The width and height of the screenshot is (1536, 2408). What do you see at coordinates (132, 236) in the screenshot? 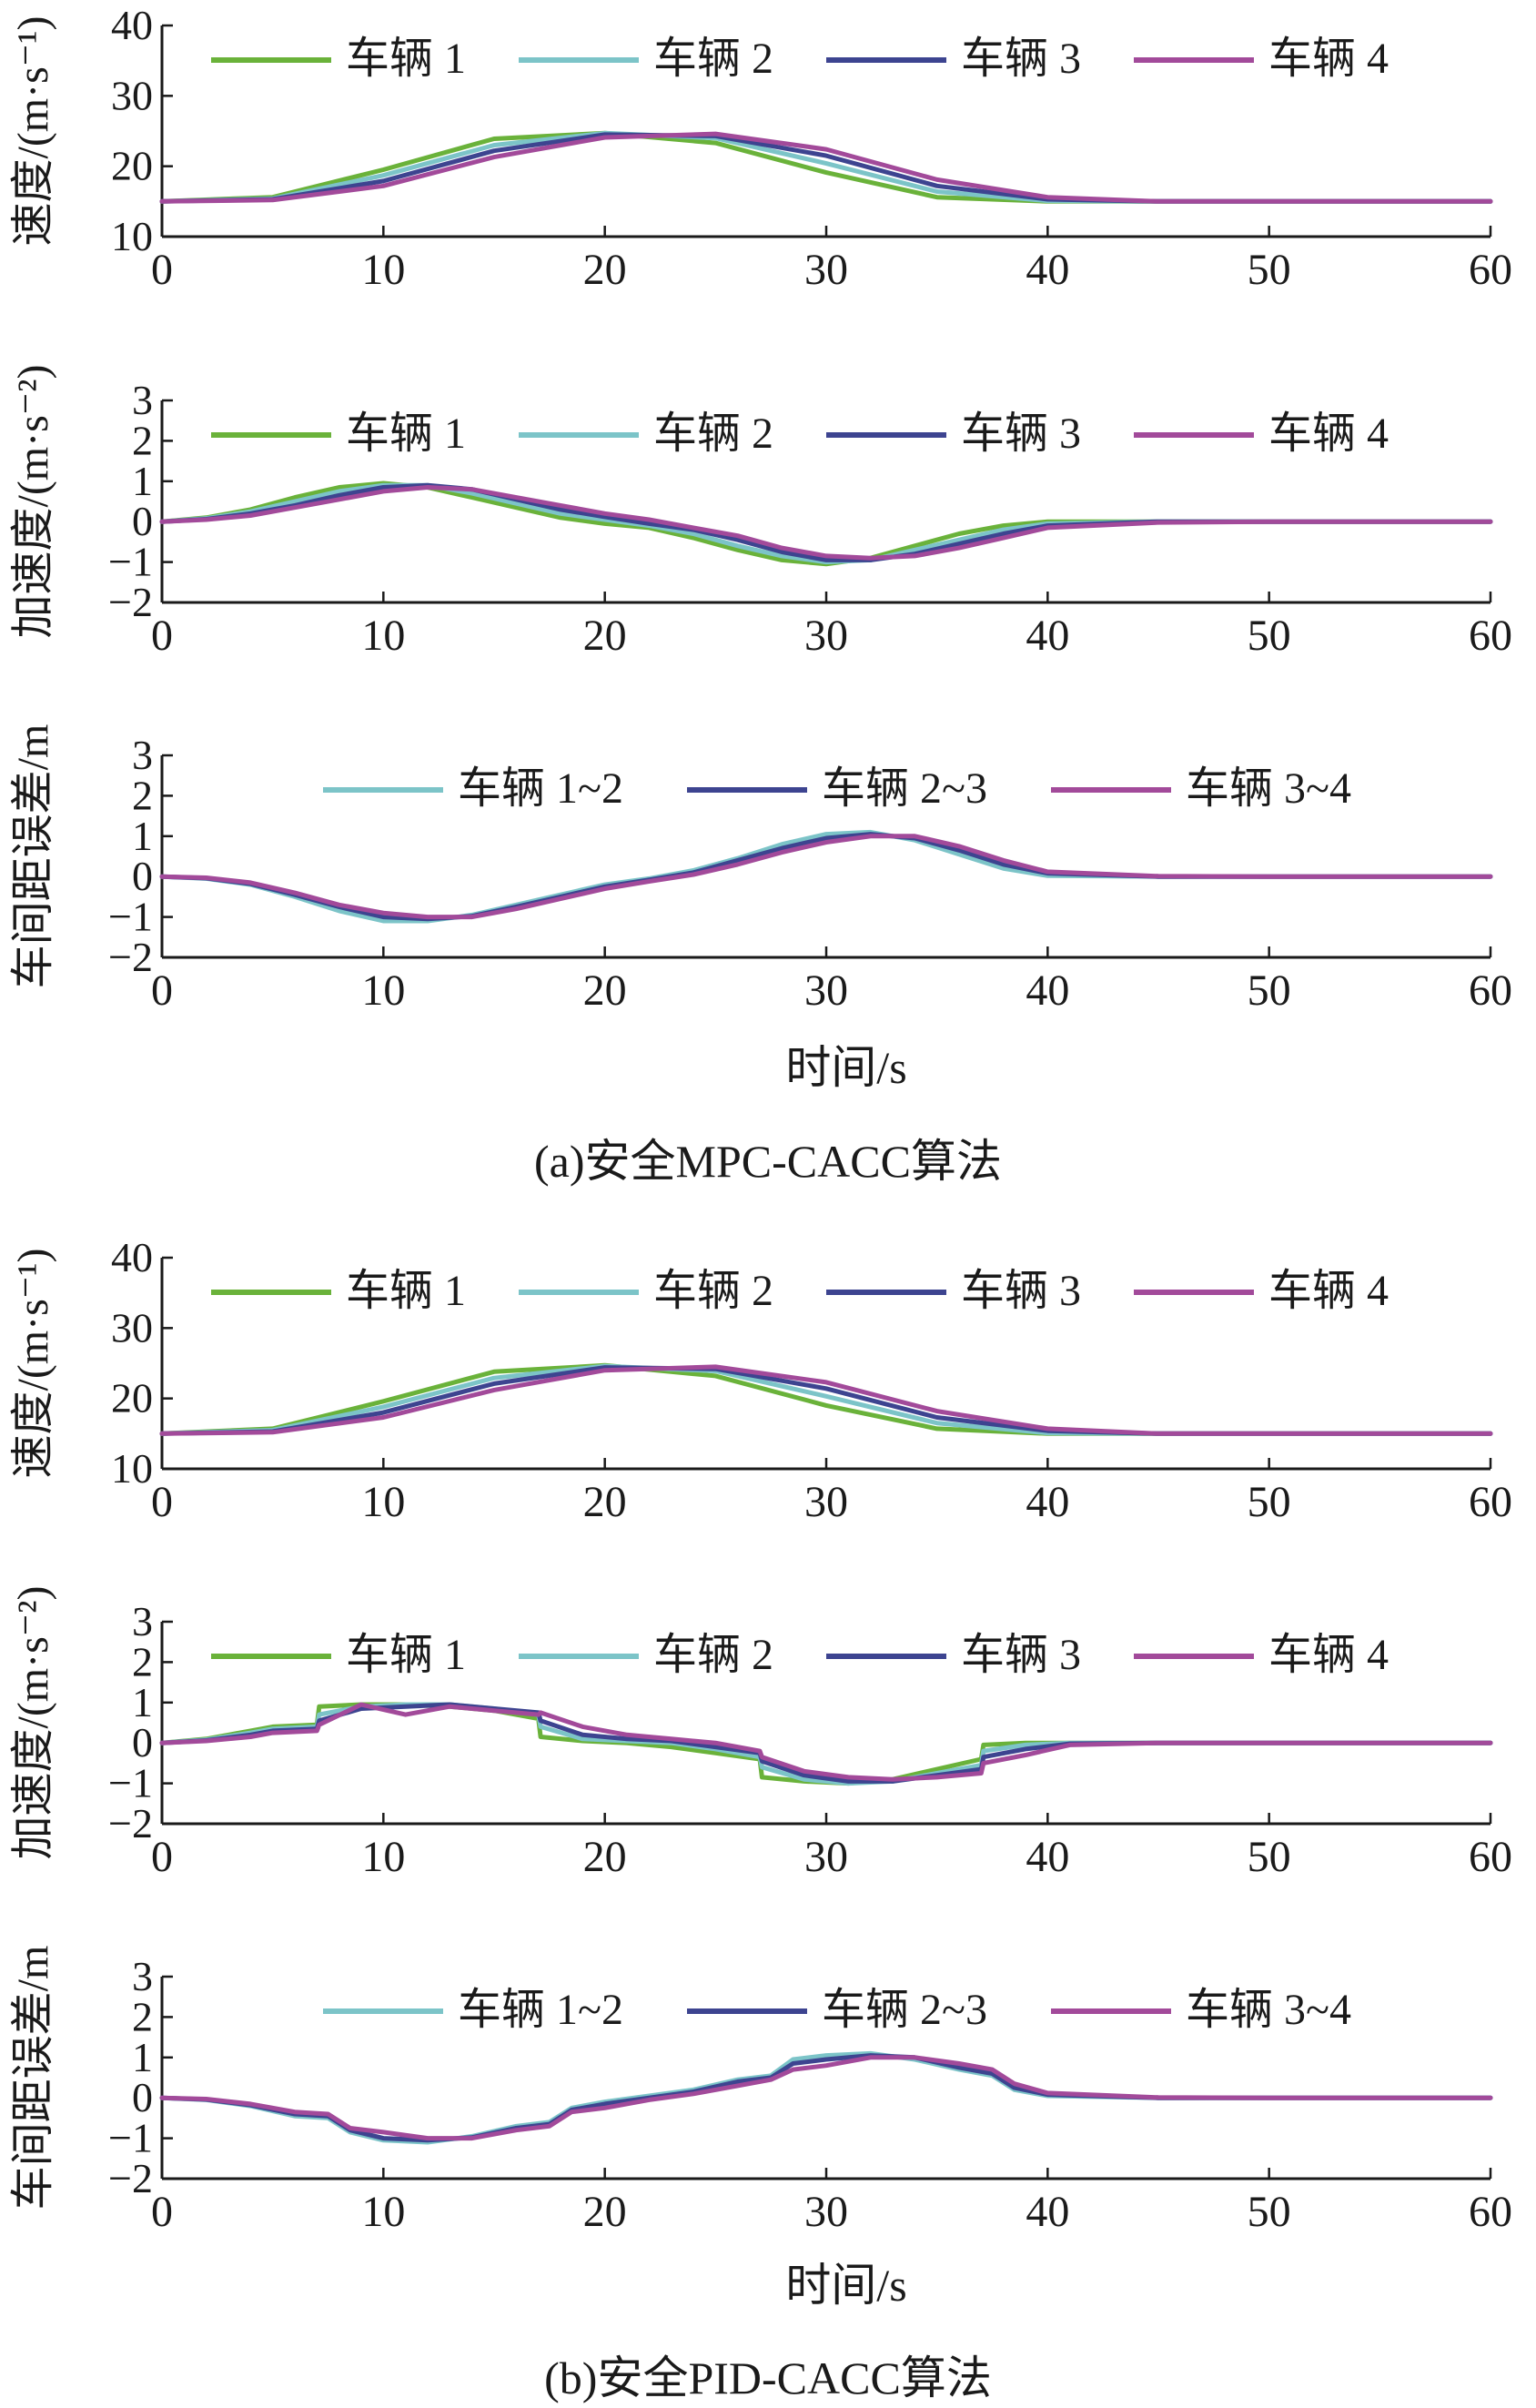
I see `y-tick-label: 10` at bounding box center [132, 236].